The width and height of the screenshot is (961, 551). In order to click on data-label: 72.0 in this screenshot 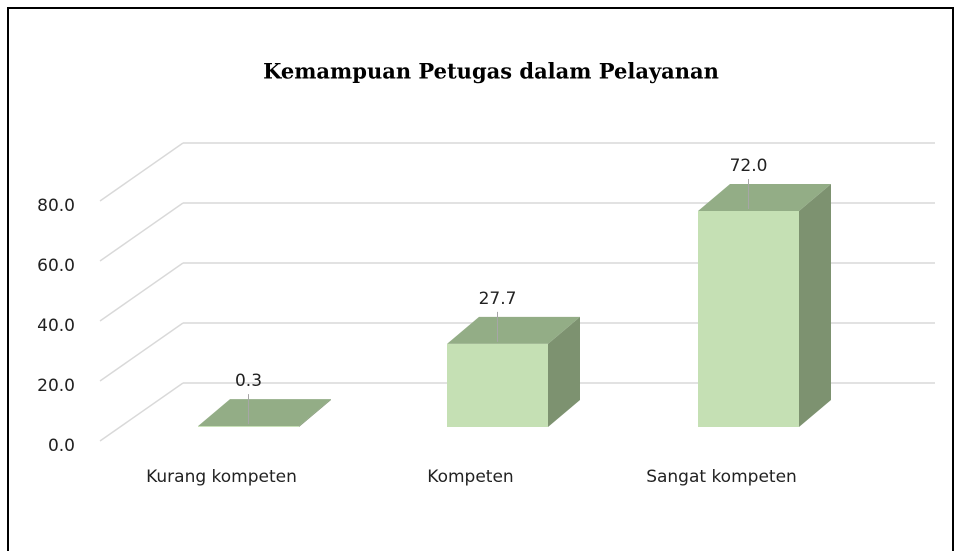, I will do `click(749, 166)`.